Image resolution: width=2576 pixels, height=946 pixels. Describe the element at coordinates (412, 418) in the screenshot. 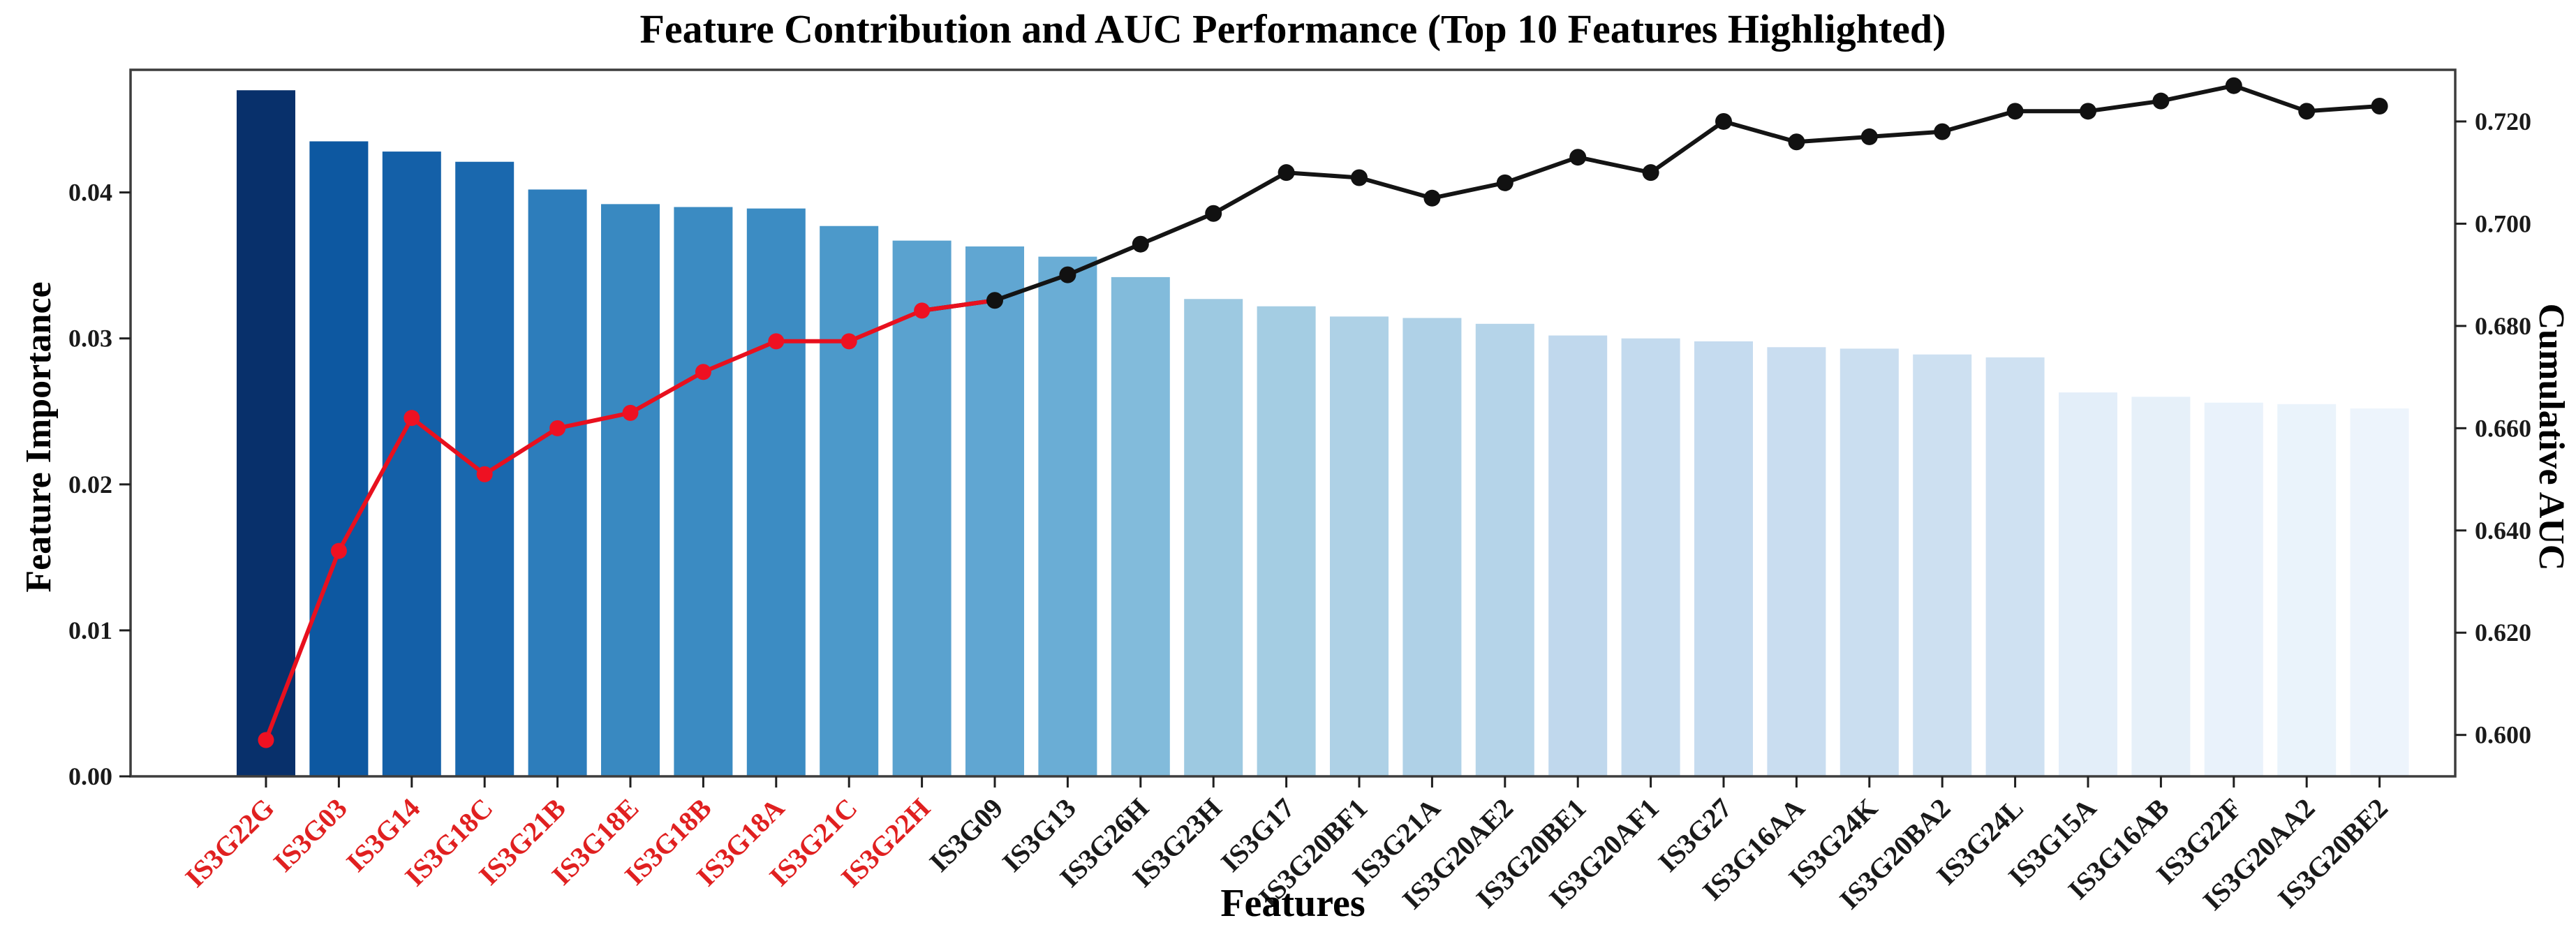

I see `auc-marker-IS3G14` at that location.